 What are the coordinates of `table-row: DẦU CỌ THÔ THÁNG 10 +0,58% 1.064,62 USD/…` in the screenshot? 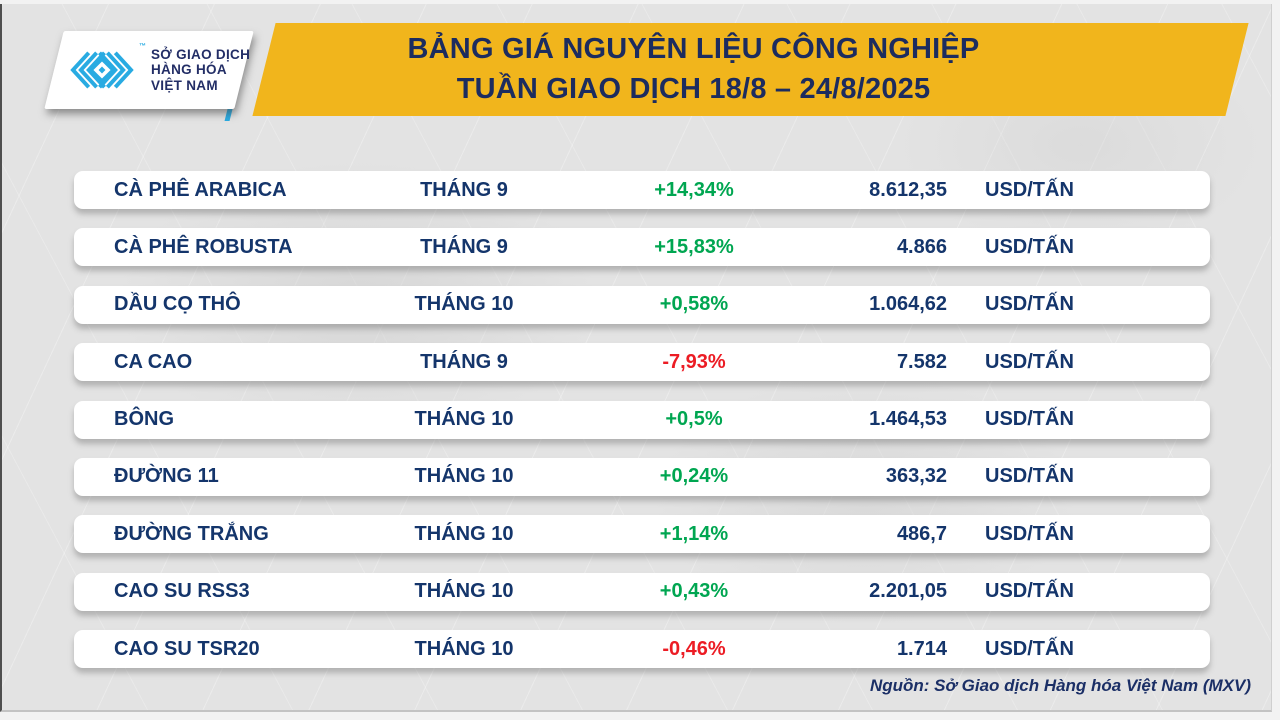 It's located at (642, 304).